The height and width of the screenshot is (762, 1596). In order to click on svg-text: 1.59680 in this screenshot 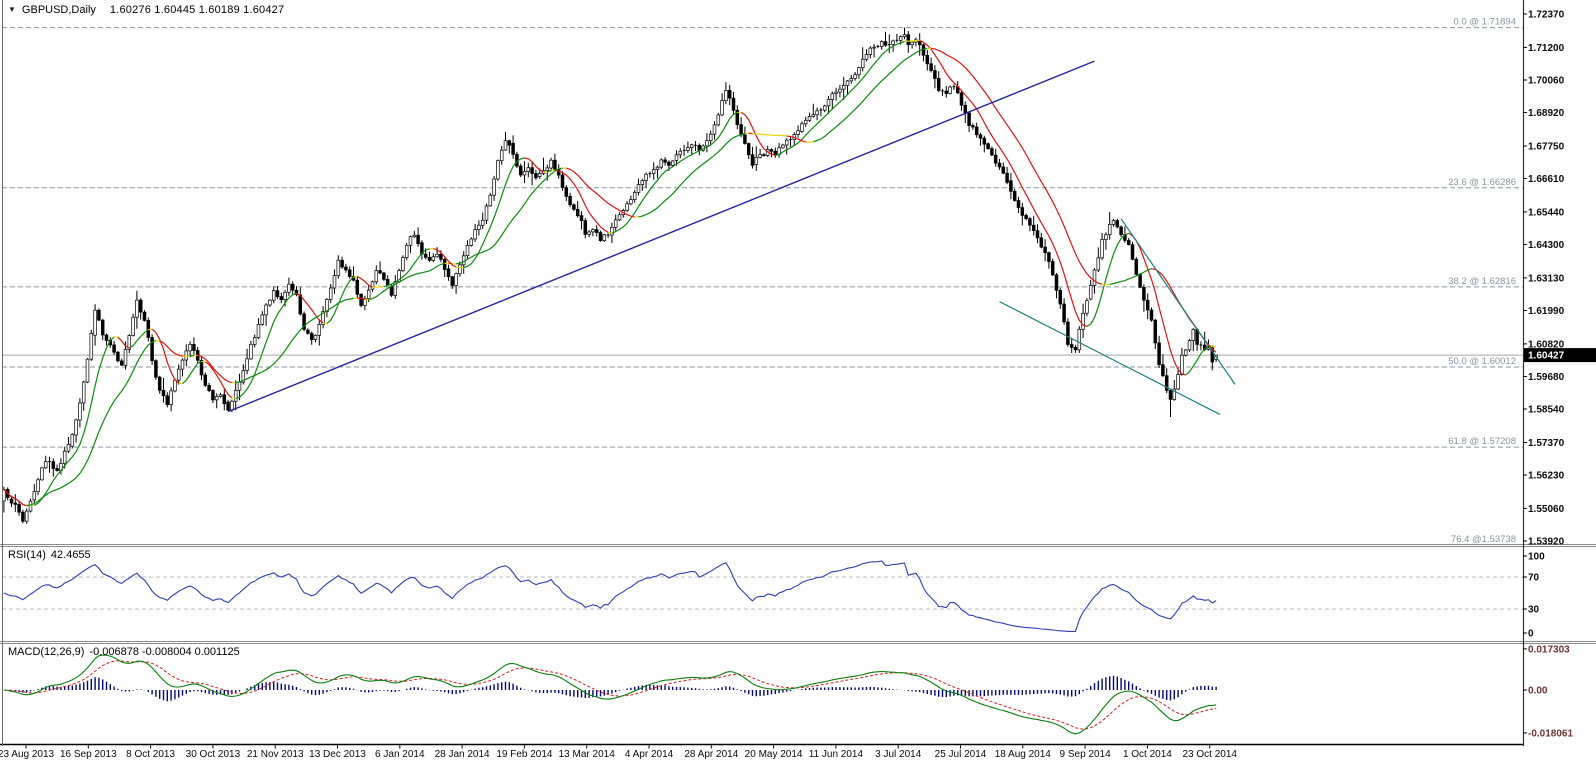, I will do `click(1546, 377)`.